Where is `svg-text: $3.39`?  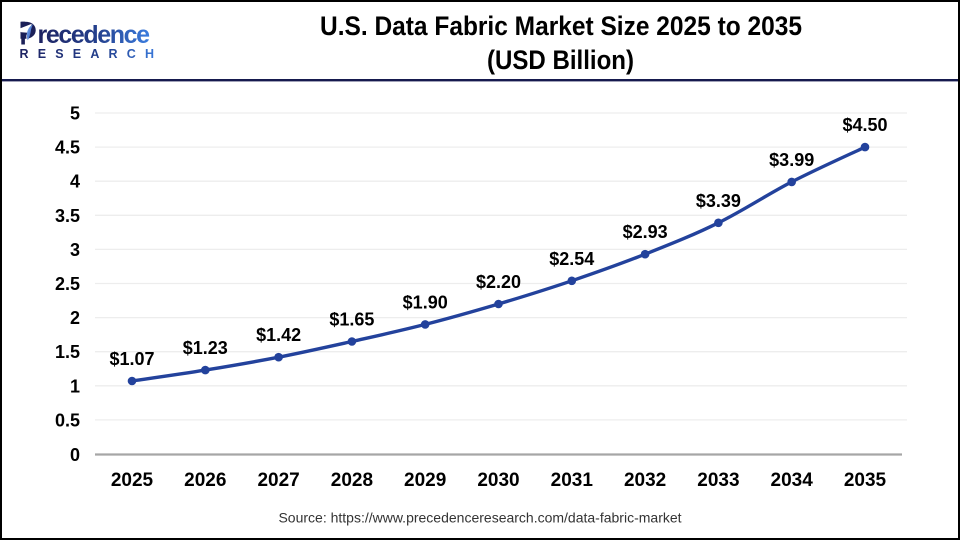 svg-text: $3.39 is located at coordinates (718, 201).